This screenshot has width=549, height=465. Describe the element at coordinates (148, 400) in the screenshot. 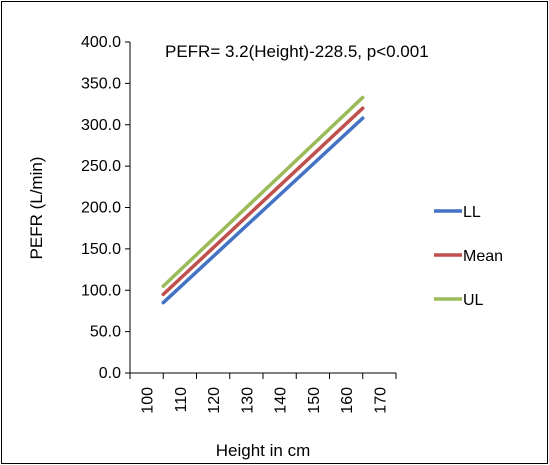

I see `x-tick-label: 100` at that location.